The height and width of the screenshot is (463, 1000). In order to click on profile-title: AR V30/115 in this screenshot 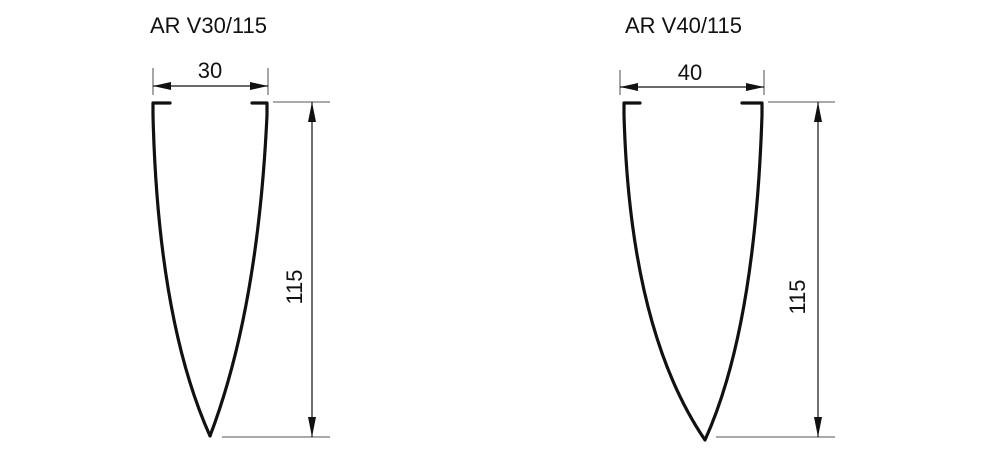, I will do `click(208, 25)`.